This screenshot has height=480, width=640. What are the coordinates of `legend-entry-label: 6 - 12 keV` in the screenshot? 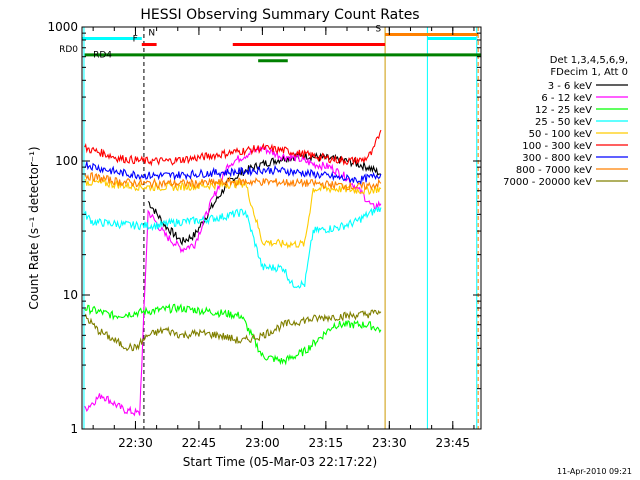 It's located at (566, 98).